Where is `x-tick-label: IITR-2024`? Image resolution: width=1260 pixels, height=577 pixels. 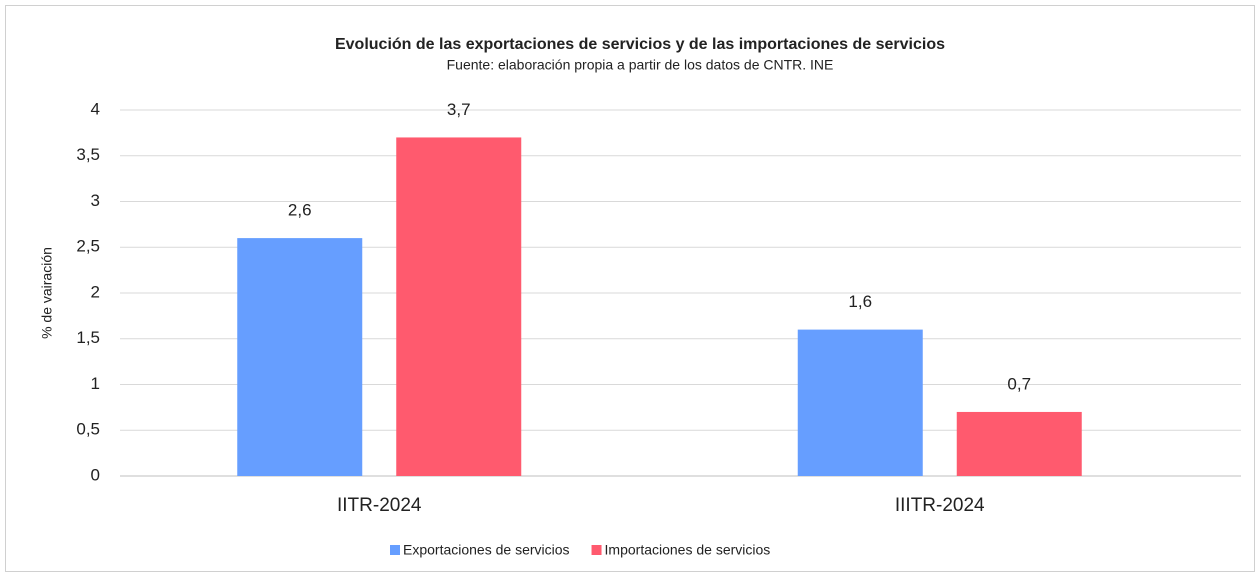 x-tick-label: IITR-2024 is located at coordinates (379, 505).